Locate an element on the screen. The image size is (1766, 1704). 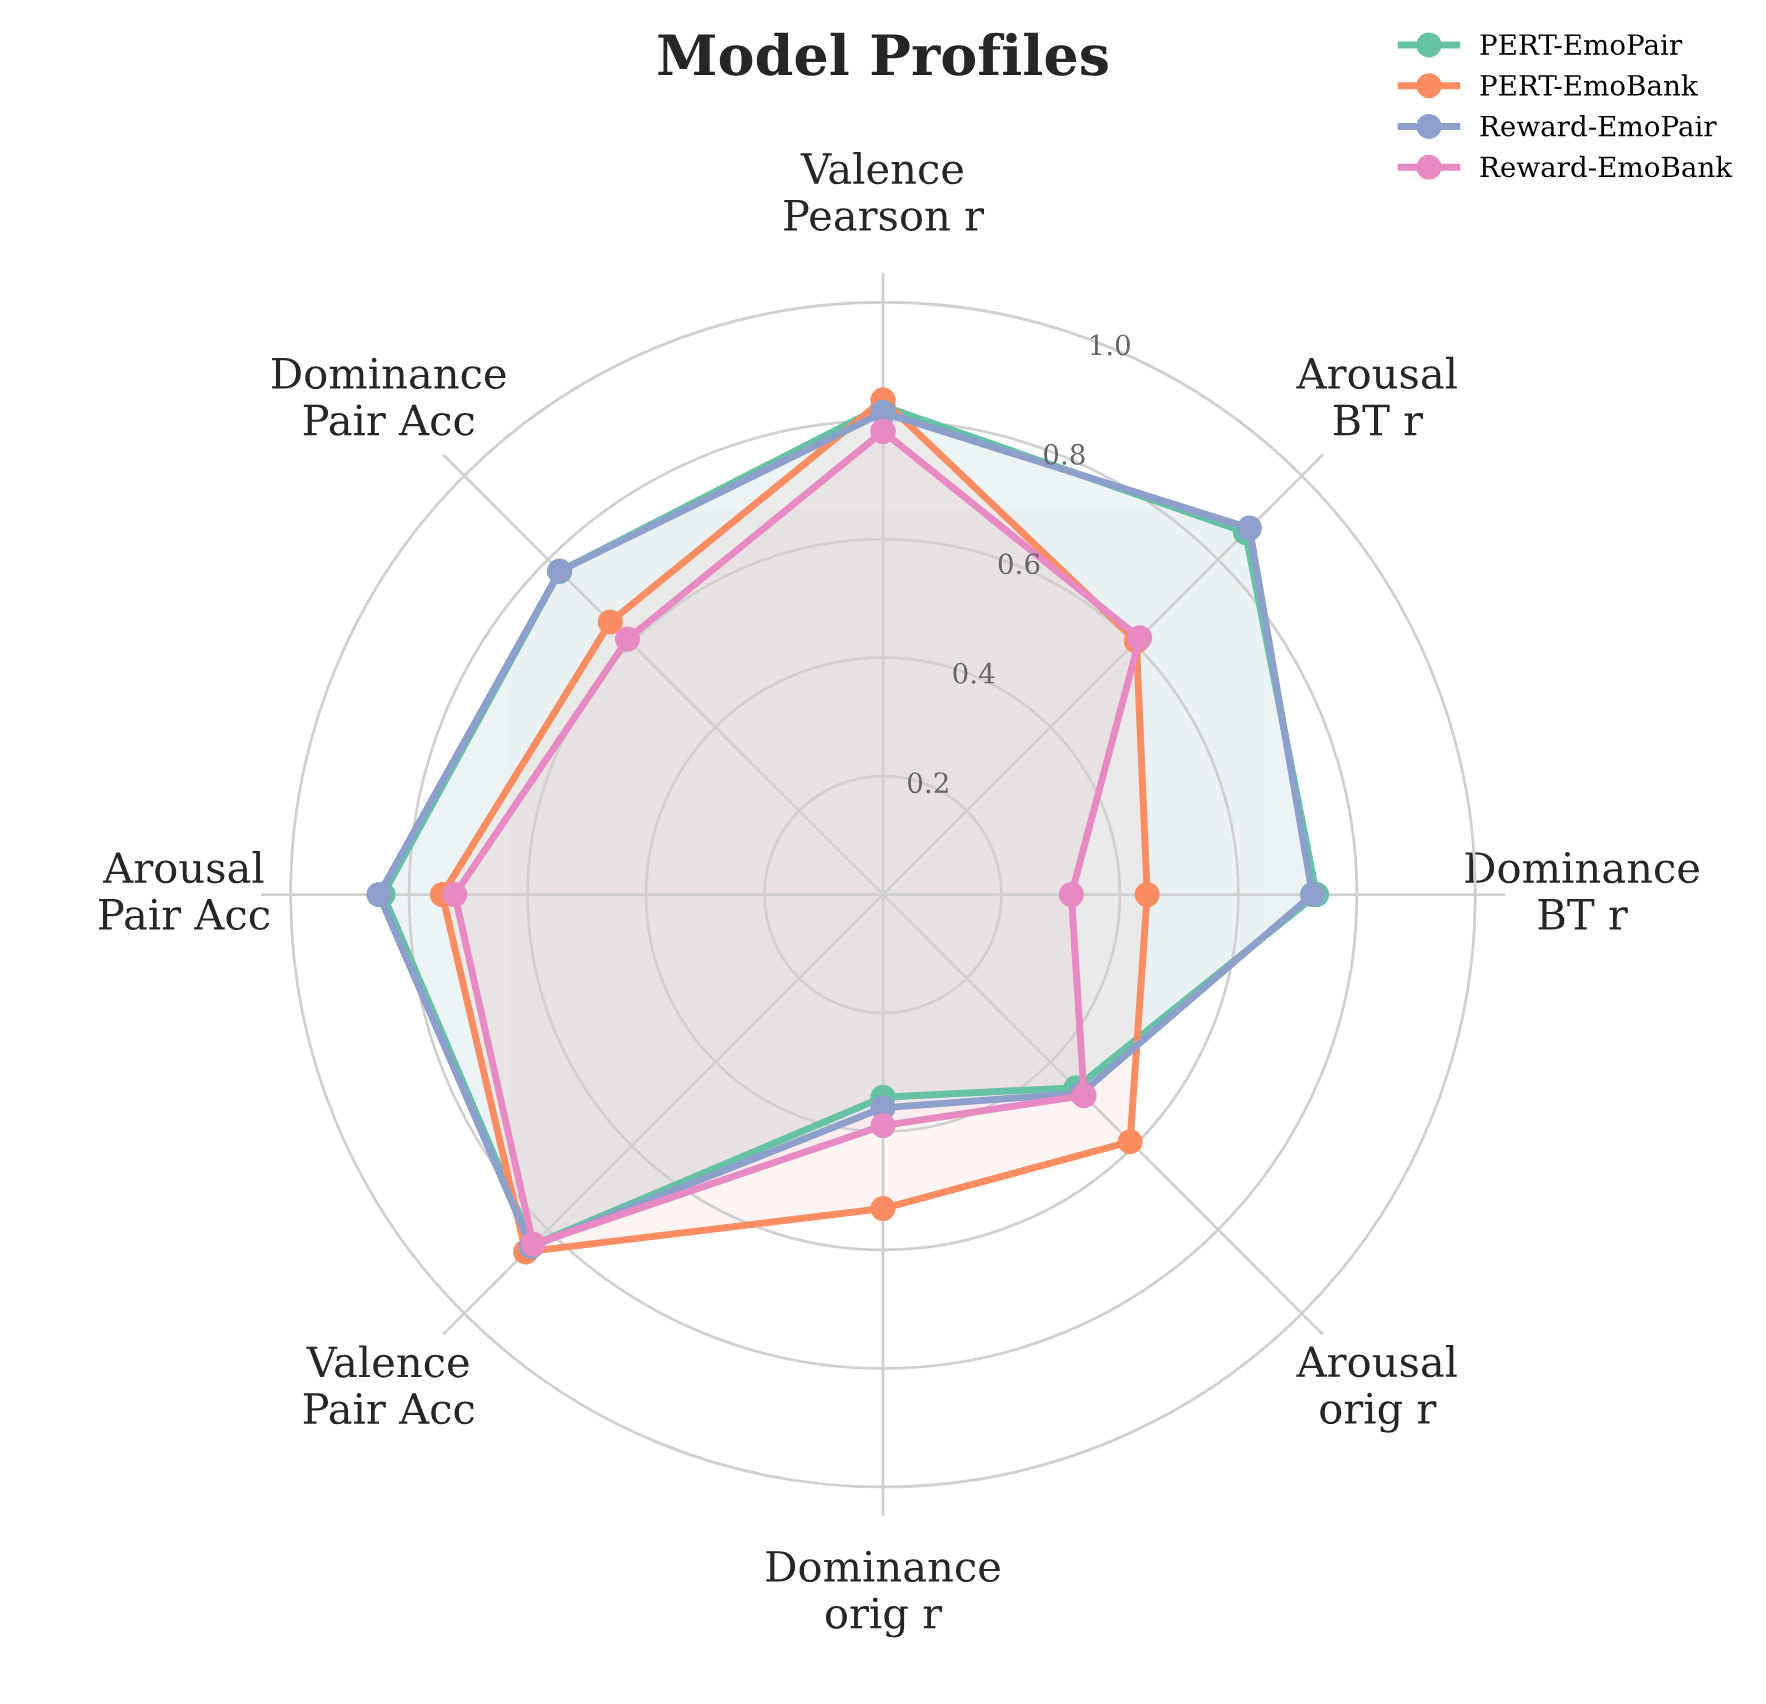
y-tick-label: 0.4 is located at coordinates (974, 673).